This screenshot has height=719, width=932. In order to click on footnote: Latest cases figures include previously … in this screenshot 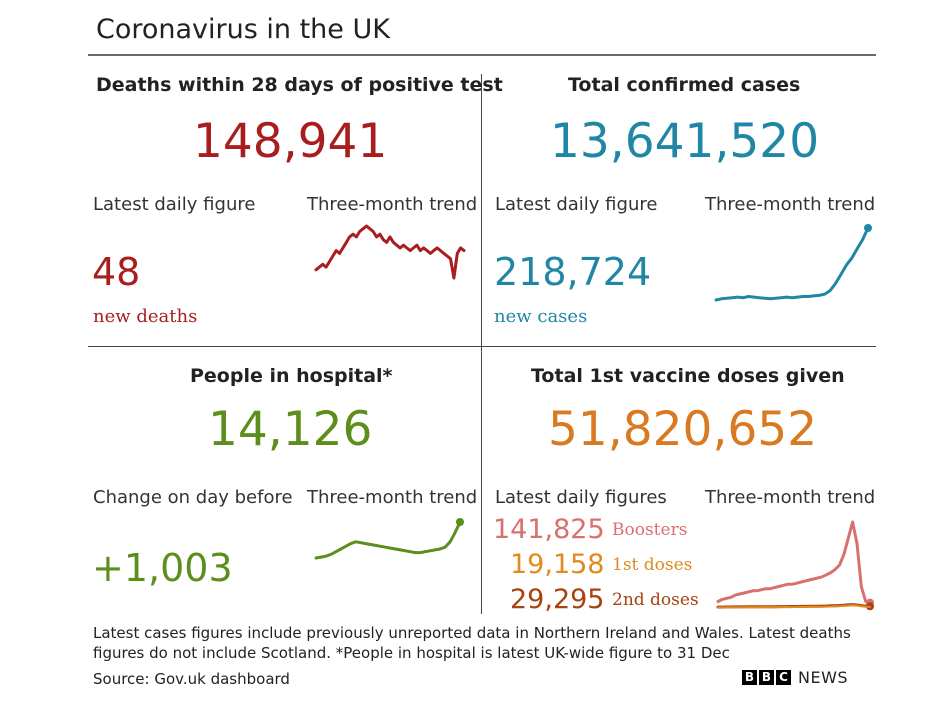, I will do `click(472, 643)`.